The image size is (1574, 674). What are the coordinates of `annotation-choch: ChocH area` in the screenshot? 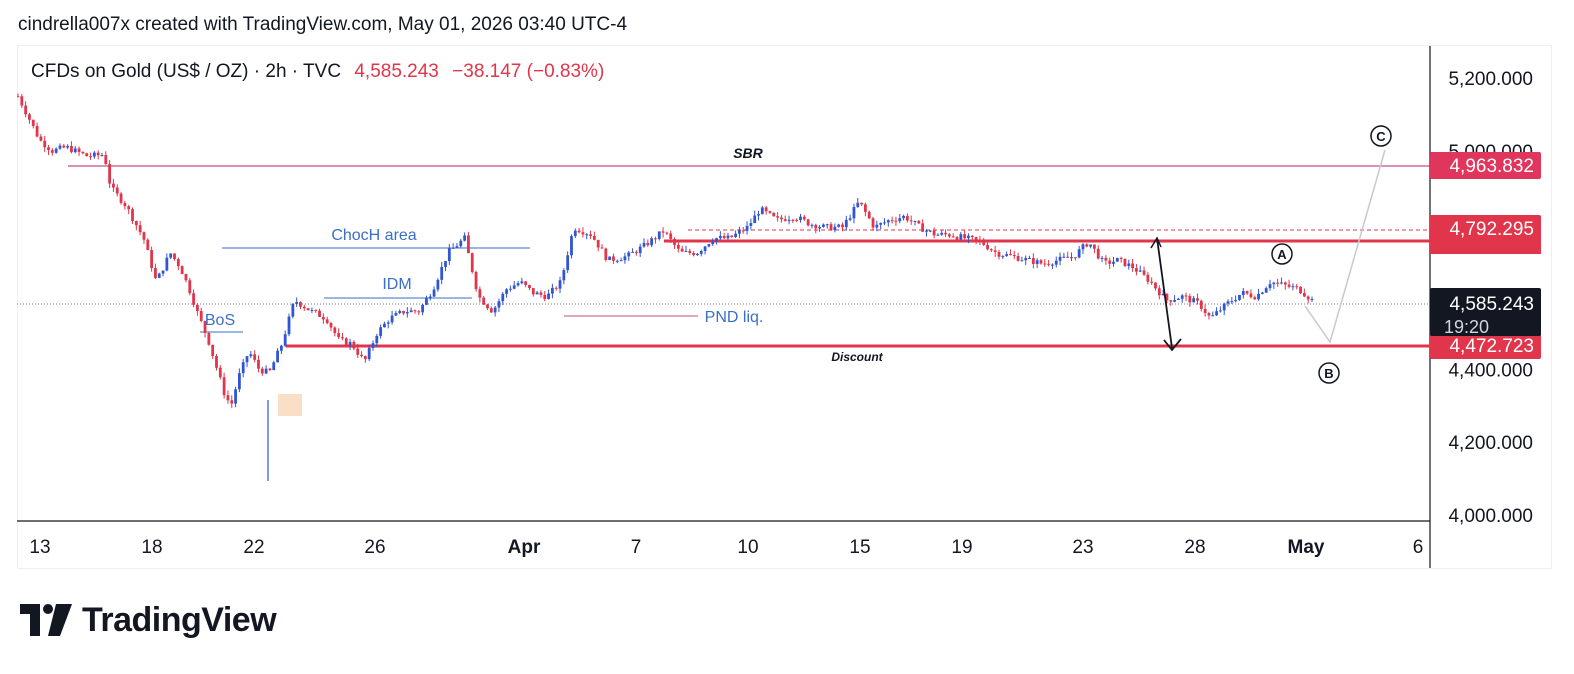 It's located at (373, 235).